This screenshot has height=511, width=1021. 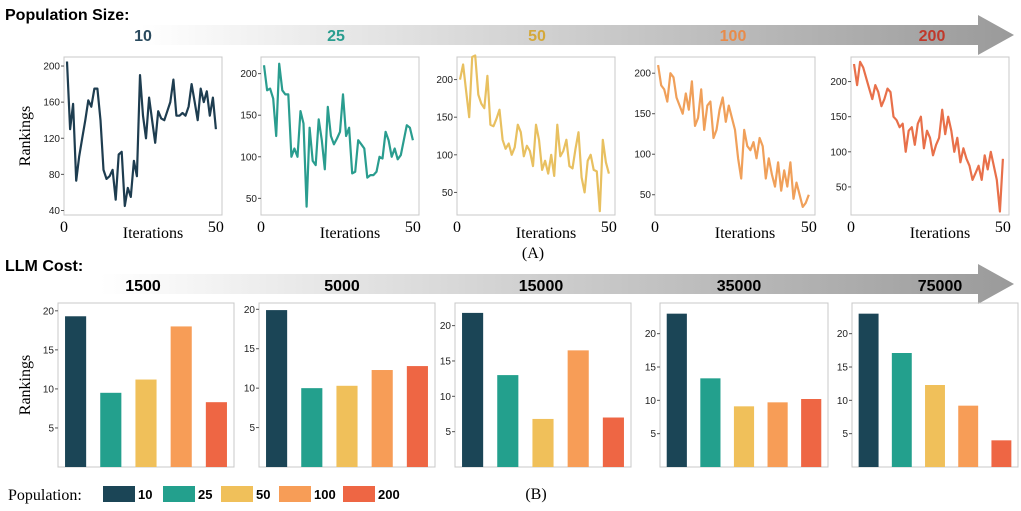 I want to click on y-tick-label: 120, so click(x=51, y=139).